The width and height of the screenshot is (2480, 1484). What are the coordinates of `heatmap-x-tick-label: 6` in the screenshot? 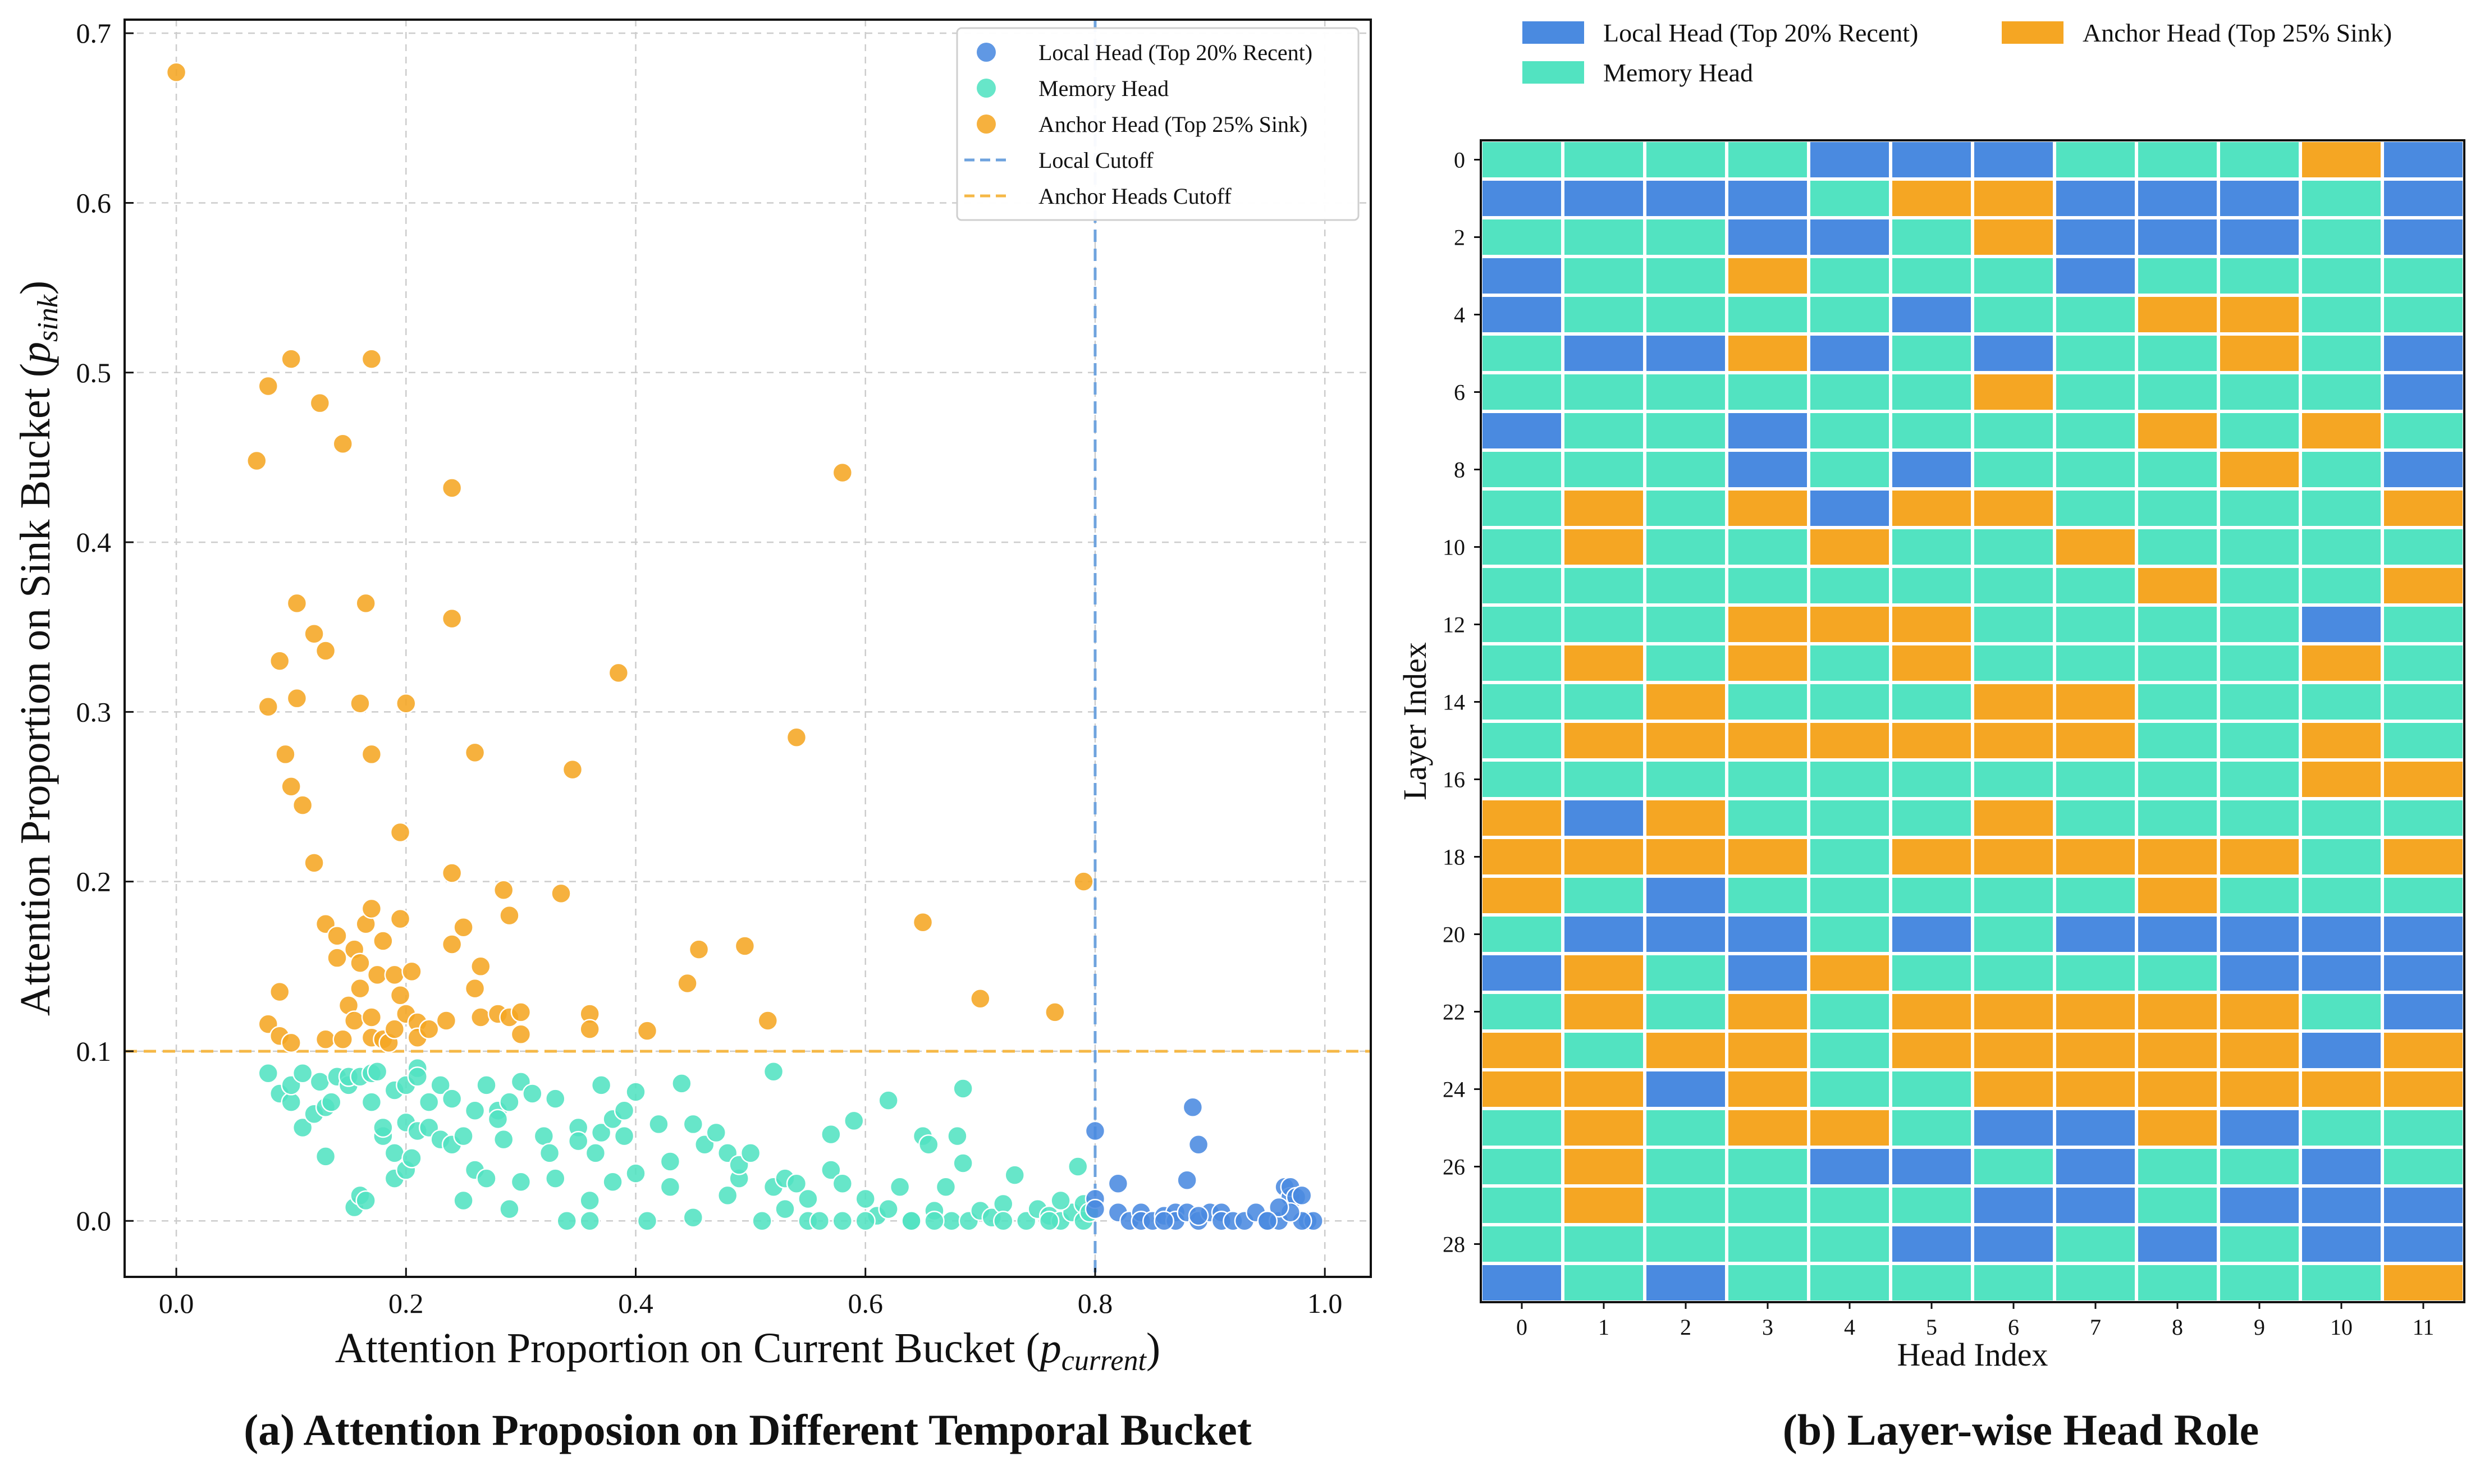 It's located at (2014, 1327).